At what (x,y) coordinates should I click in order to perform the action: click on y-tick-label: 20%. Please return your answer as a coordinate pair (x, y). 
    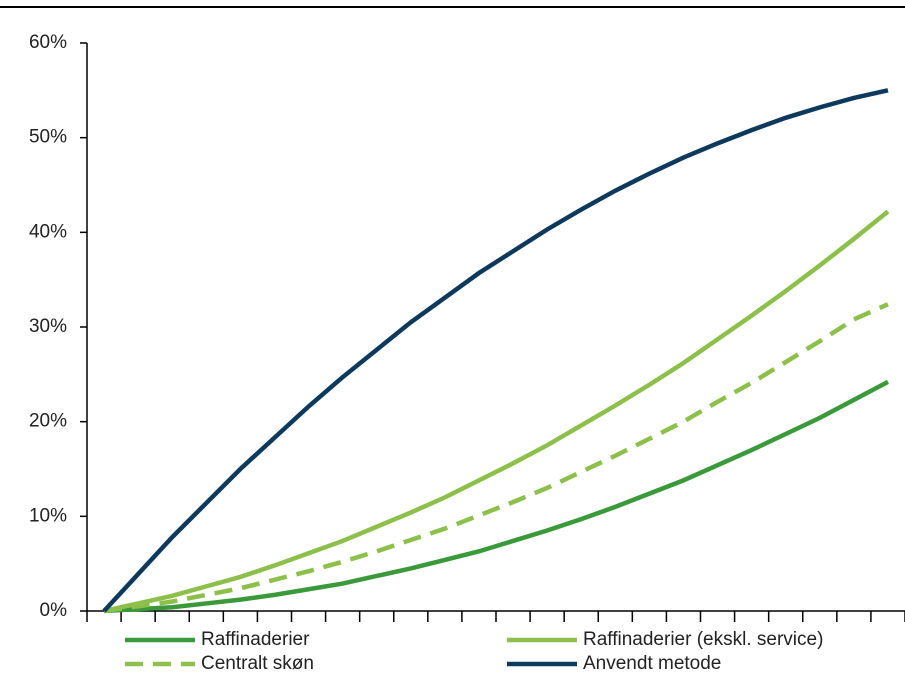
    Looking at the image, I should click on (48, 421).